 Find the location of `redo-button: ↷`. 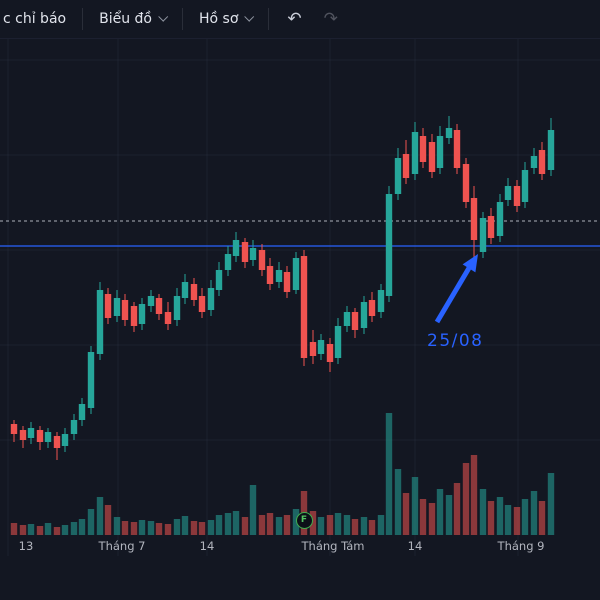

redo-button: ↷ is located at coordinates (331, 19).